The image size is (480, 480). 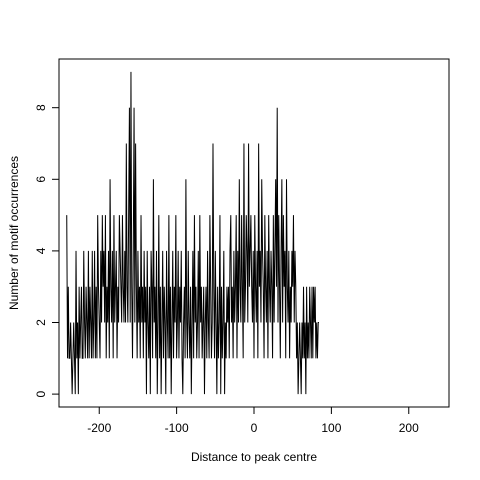 What do you see at coordinates (41, 250) in the screenshot?
I see `y-tick-label: 4` at bounding box center [41, 250].